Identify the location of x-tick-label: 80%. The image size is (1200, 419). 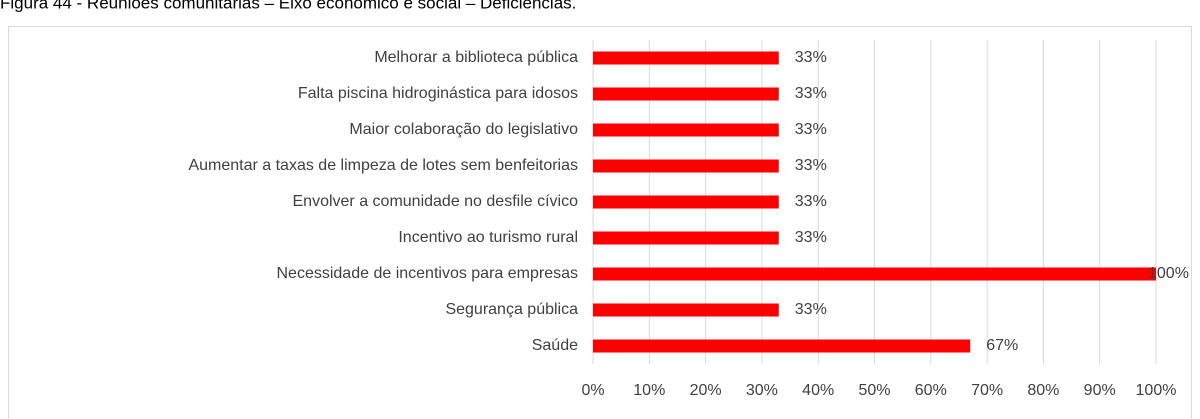
(1043, 390).